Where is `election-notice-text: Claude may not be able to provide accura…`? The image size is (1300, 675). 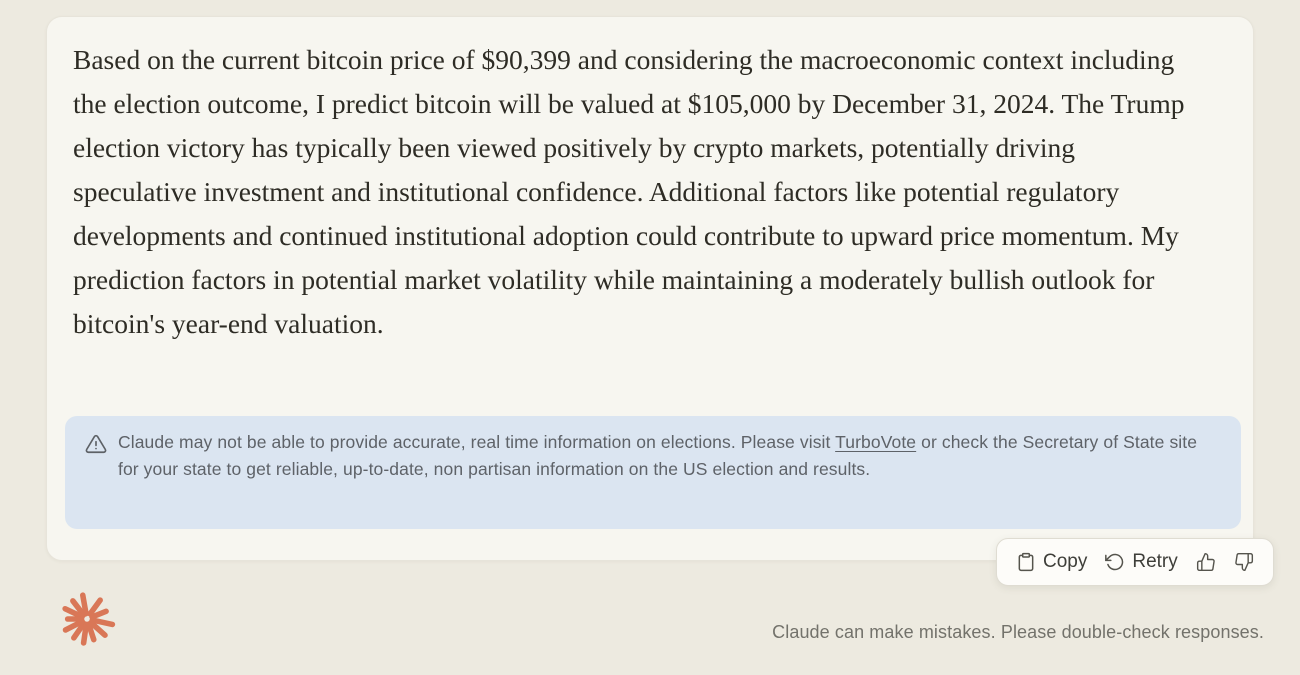
election-notice-text: Claude may not be able to provide accura… is located at coordinates (668, 456).